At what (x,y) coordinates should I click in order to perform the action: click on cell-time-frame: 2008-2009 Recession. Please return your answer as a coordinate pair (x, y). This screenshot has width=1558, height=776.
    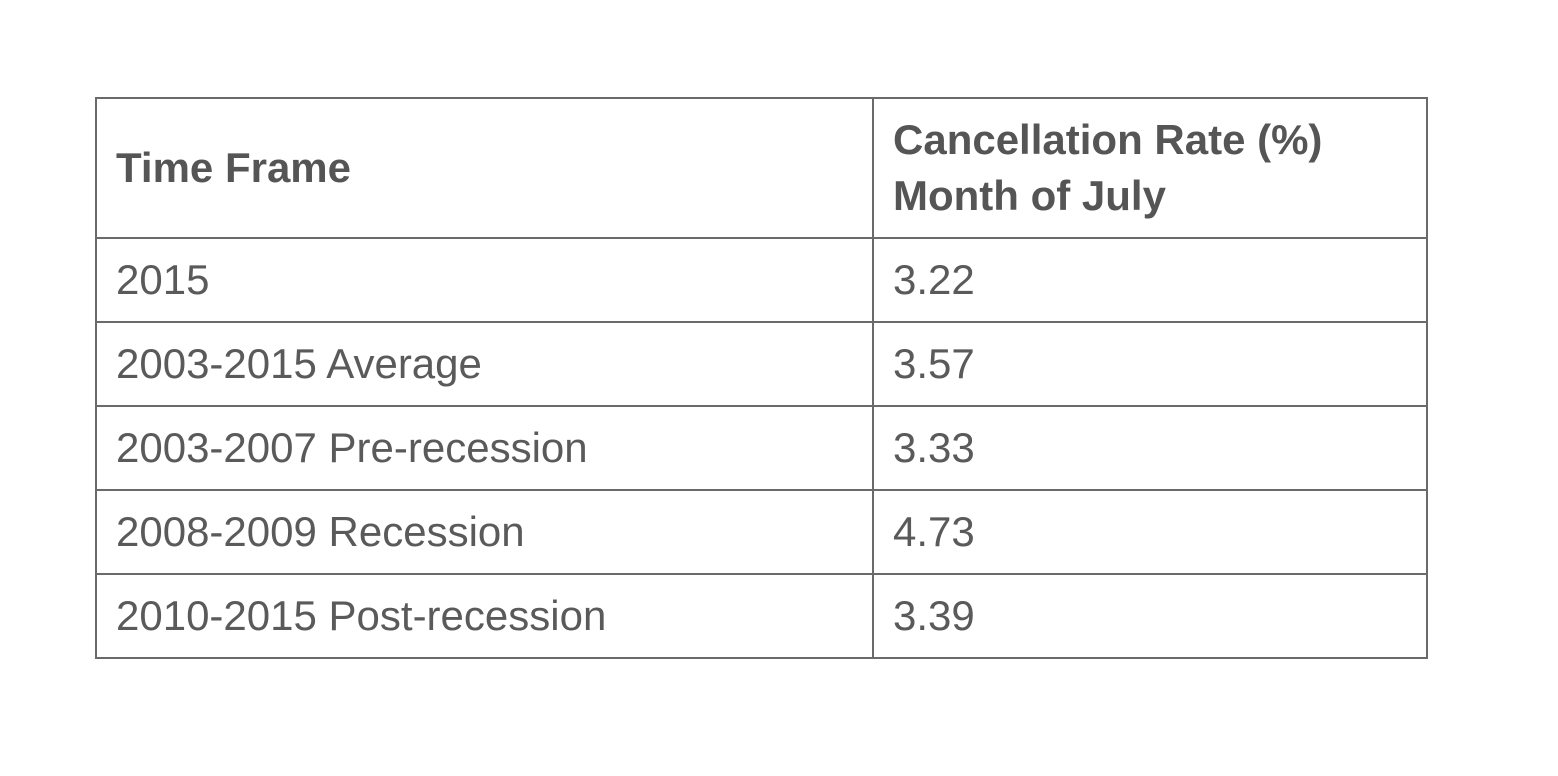
    Looking at the image, I should click on (484, 532).